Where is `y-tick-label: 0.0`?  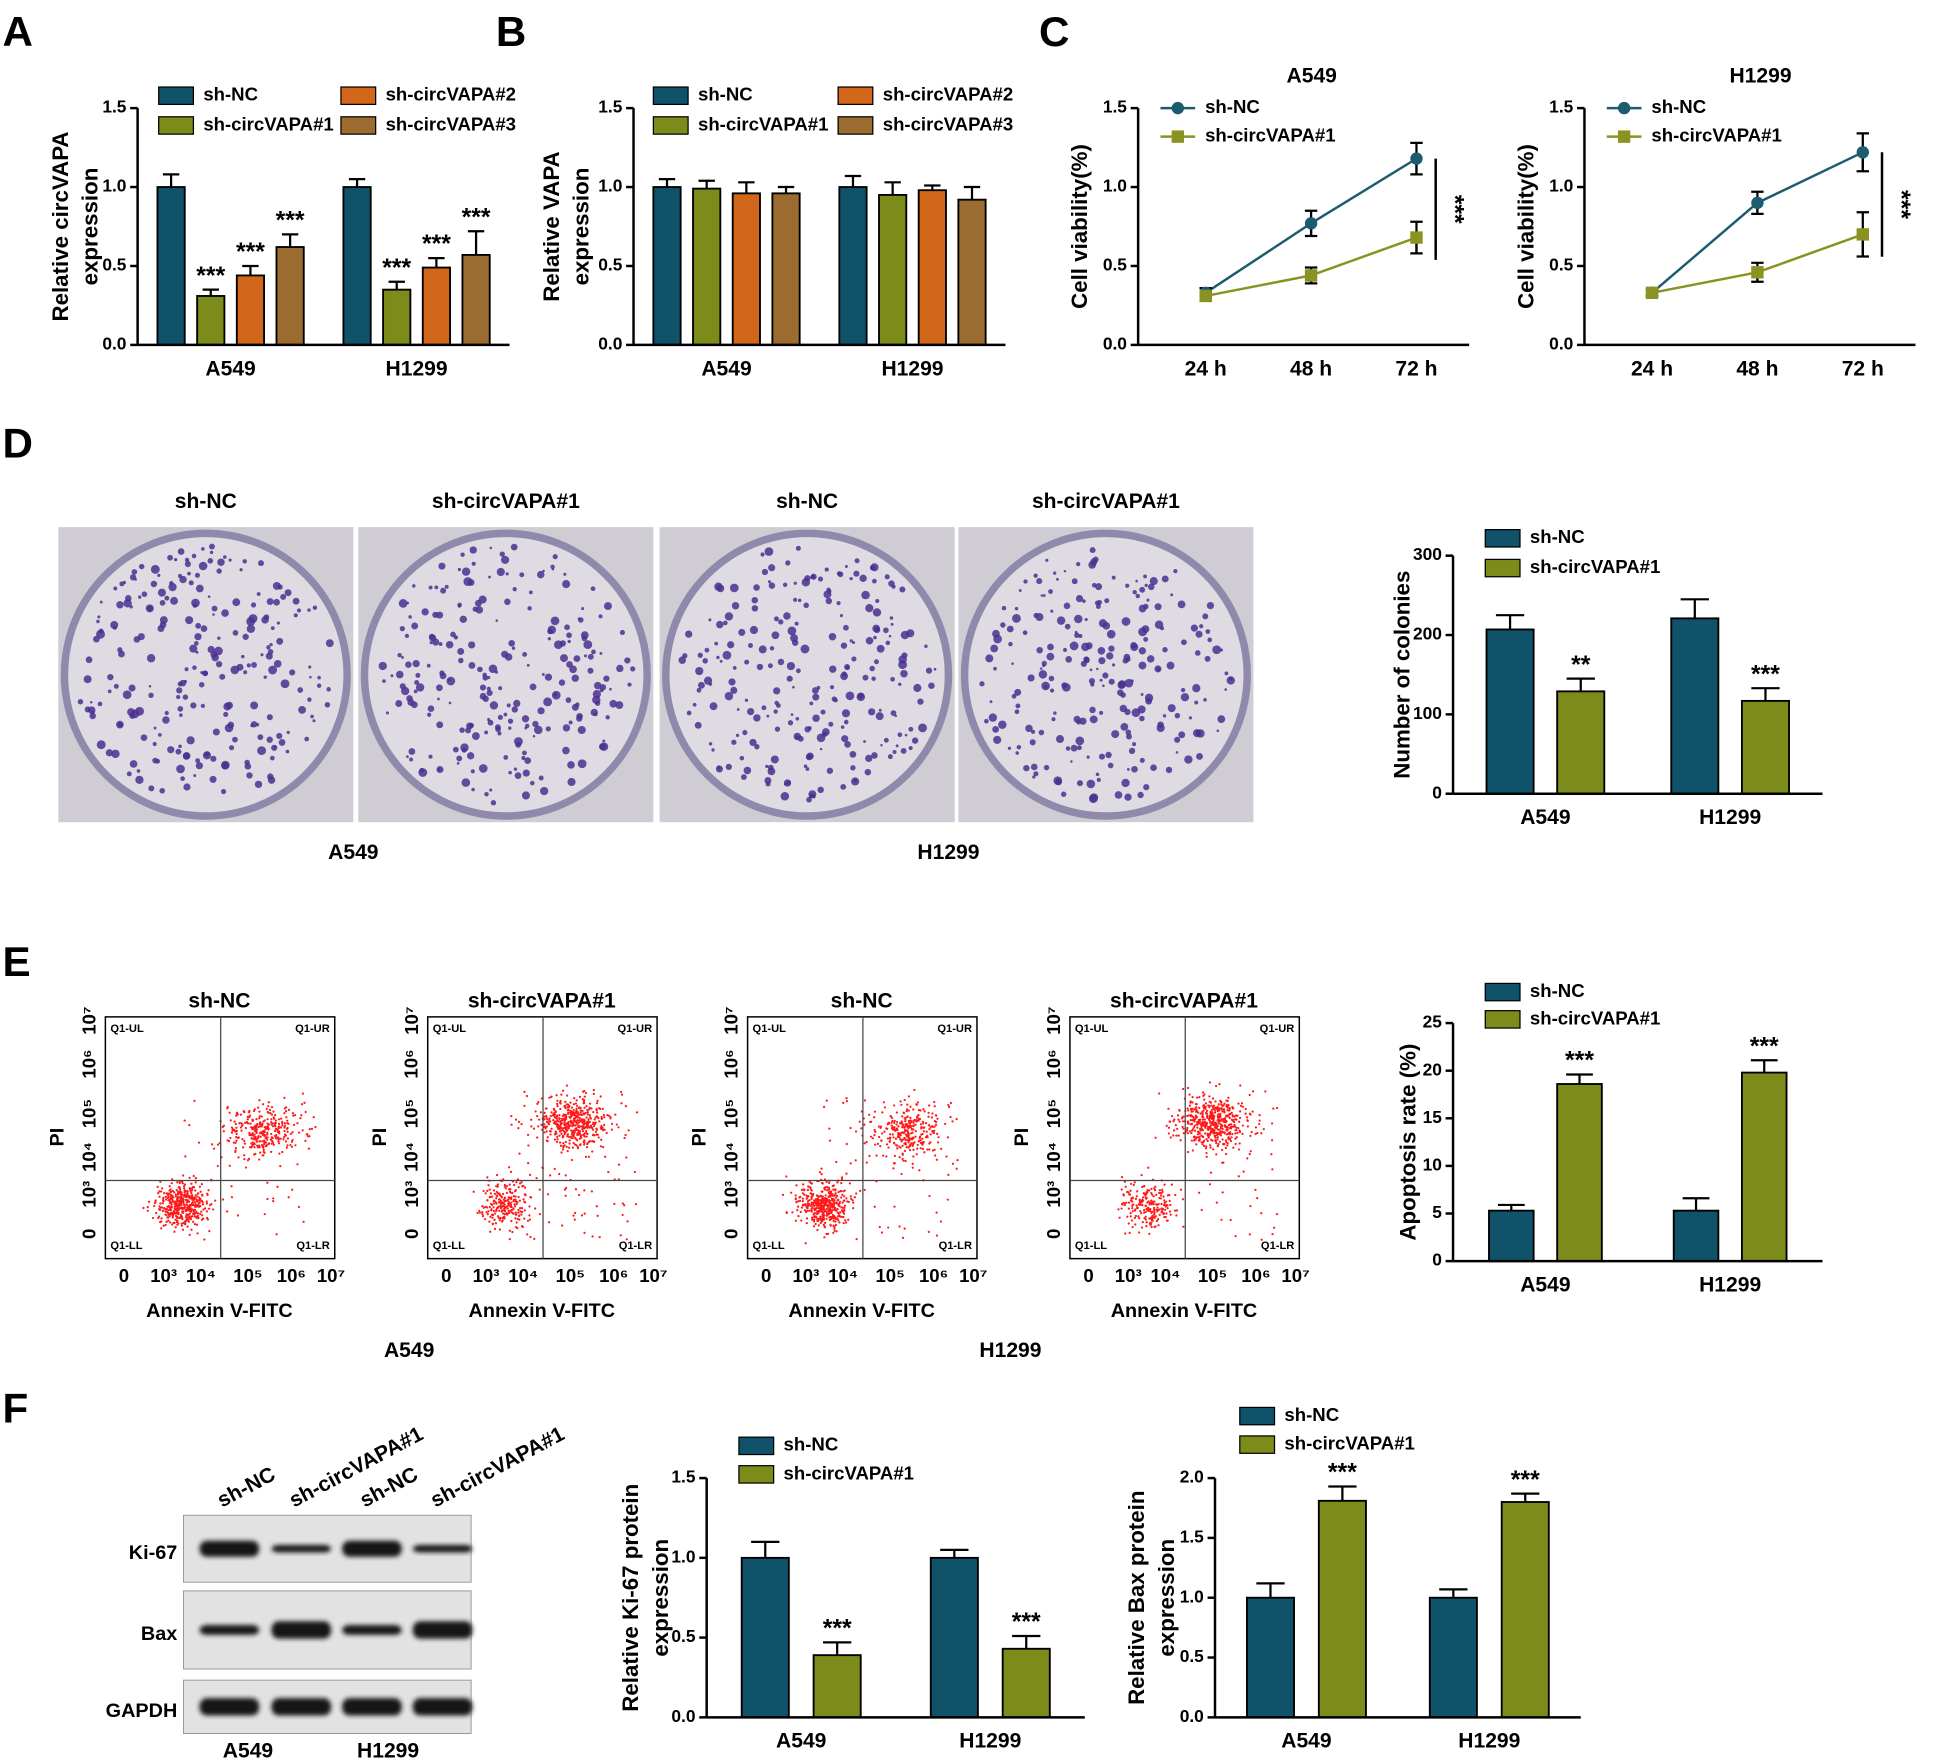
y-tick-label: 0.0 is located at coordinates (683, 1716).